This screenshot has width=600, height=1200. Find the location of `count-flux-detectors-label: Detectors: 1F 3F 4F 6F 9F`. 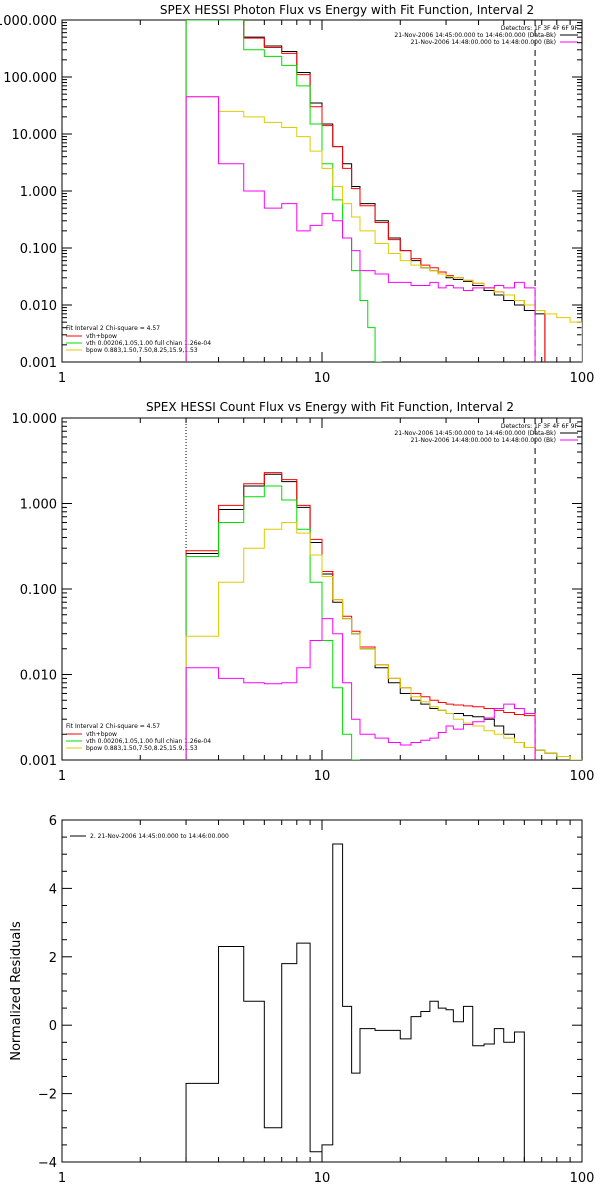

count-flux-detectors-label: Detectors: 1F 3F 4F 6F 9F is located at coordinates (540, 426).